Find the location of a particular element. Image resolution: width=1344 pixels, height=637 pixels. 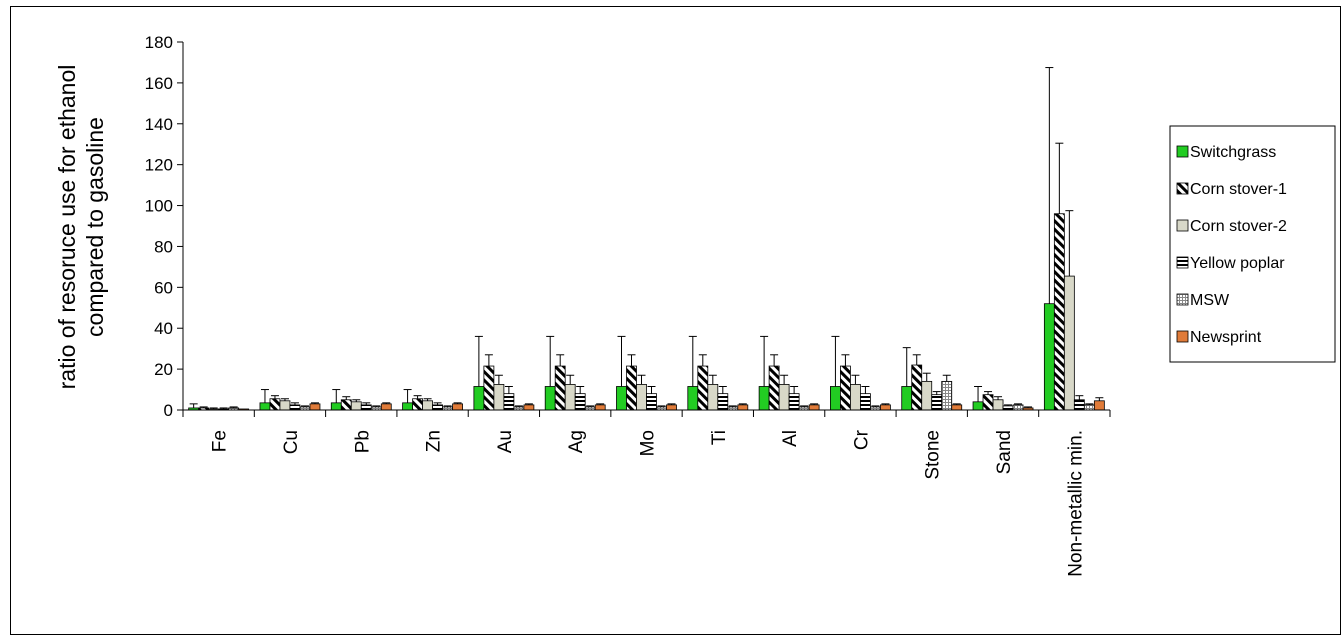

legend-label: Yellow poplar is located at coordinates (1237, 263).